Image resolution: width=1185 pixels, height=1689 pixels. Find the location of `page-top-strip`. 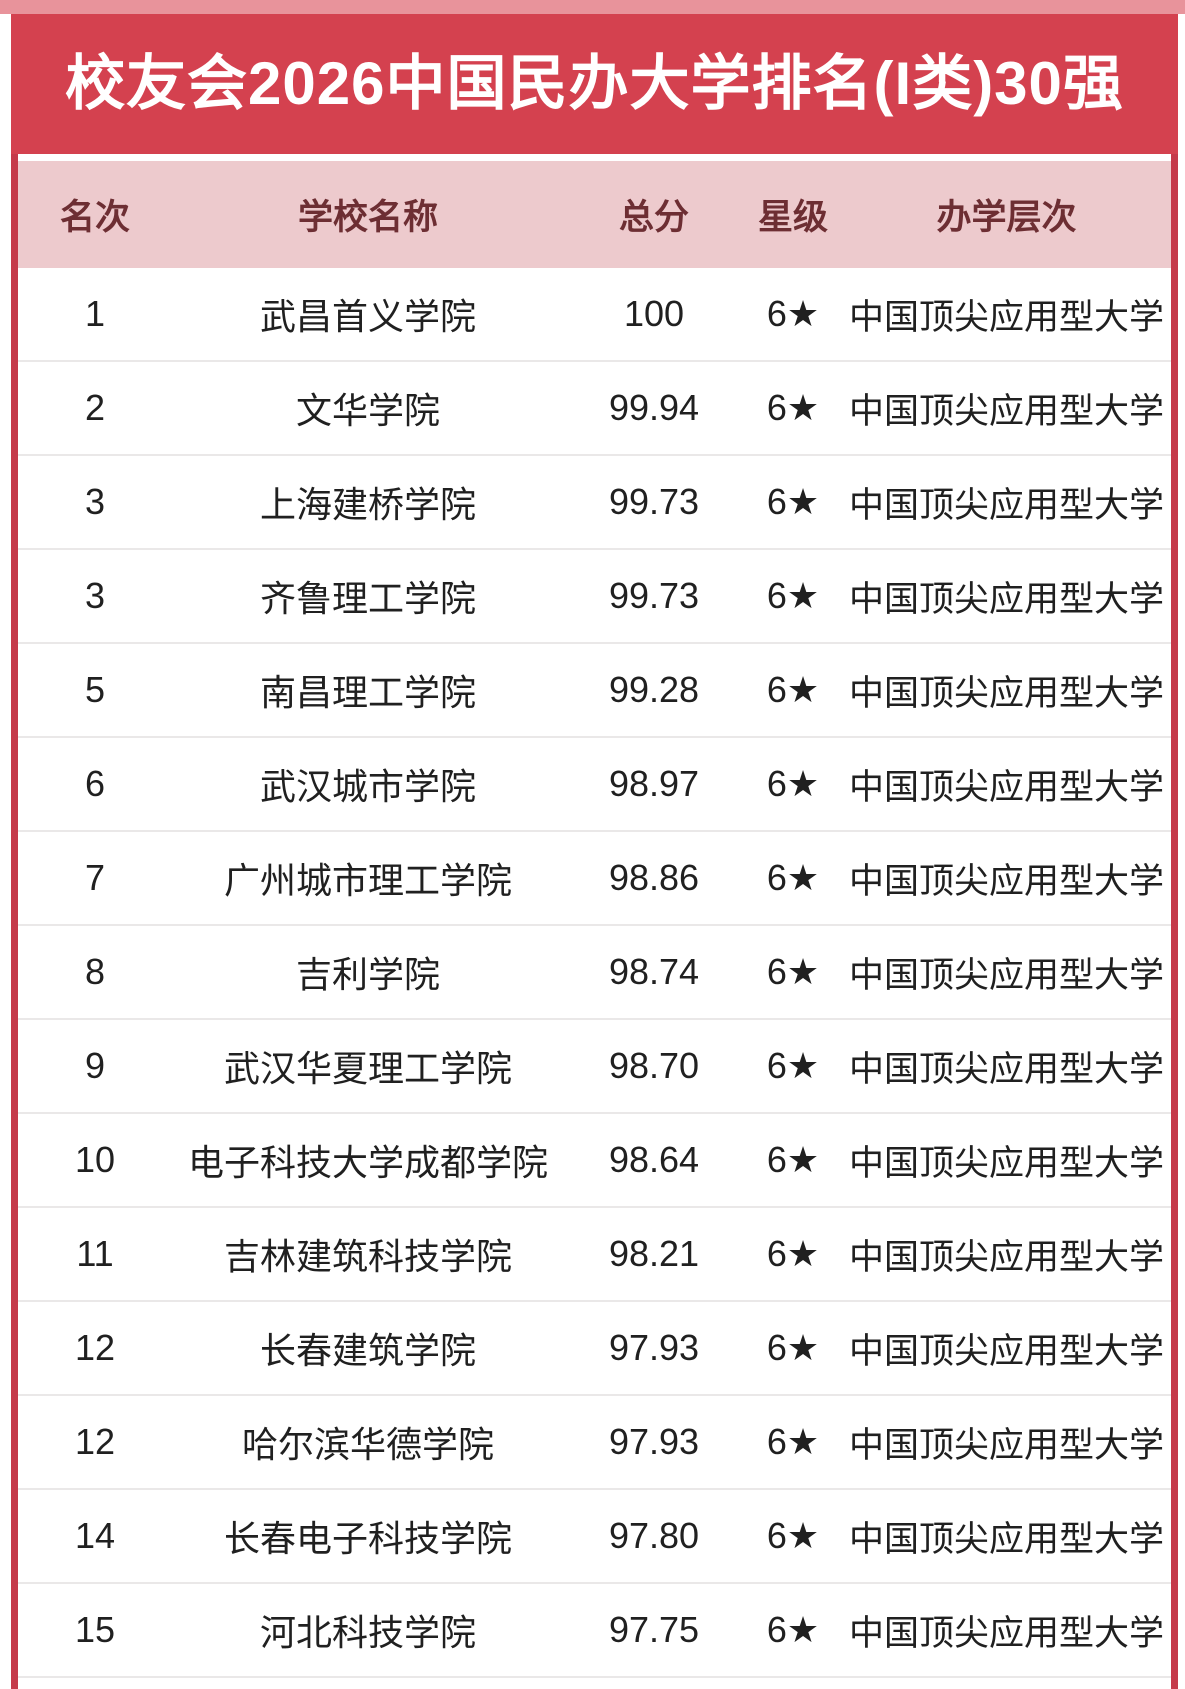

page-top-strip is located at coordinates (592, 7).